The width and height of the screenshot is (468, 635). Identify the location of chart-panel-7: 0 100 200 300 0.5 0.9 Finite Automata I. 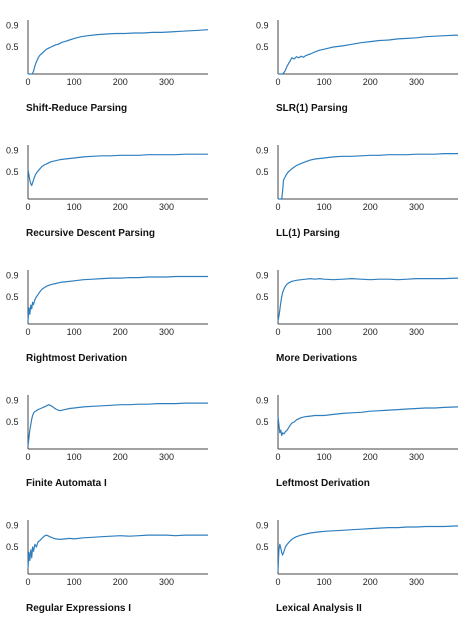
(115, 447).